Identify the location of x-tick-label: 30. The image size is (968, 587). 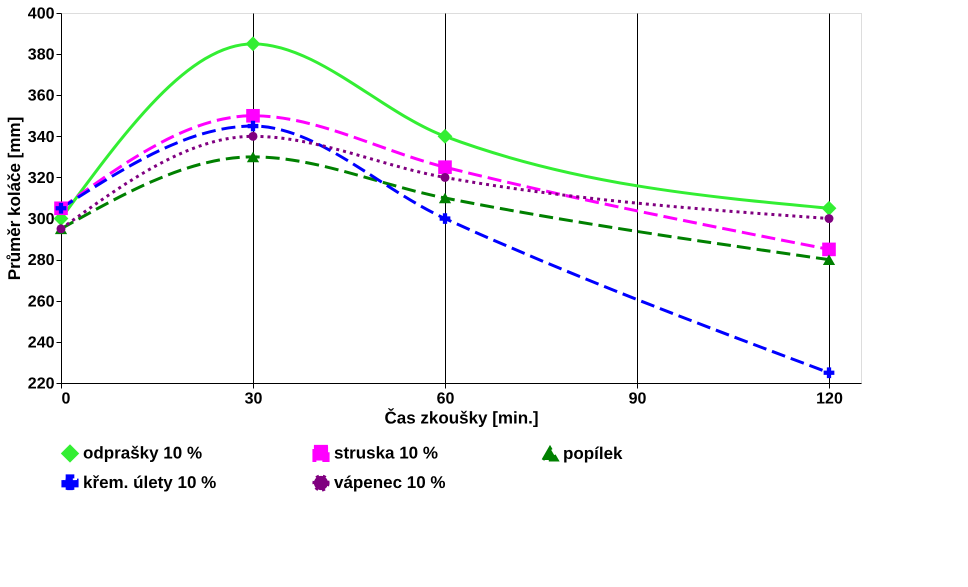
(253, 399).